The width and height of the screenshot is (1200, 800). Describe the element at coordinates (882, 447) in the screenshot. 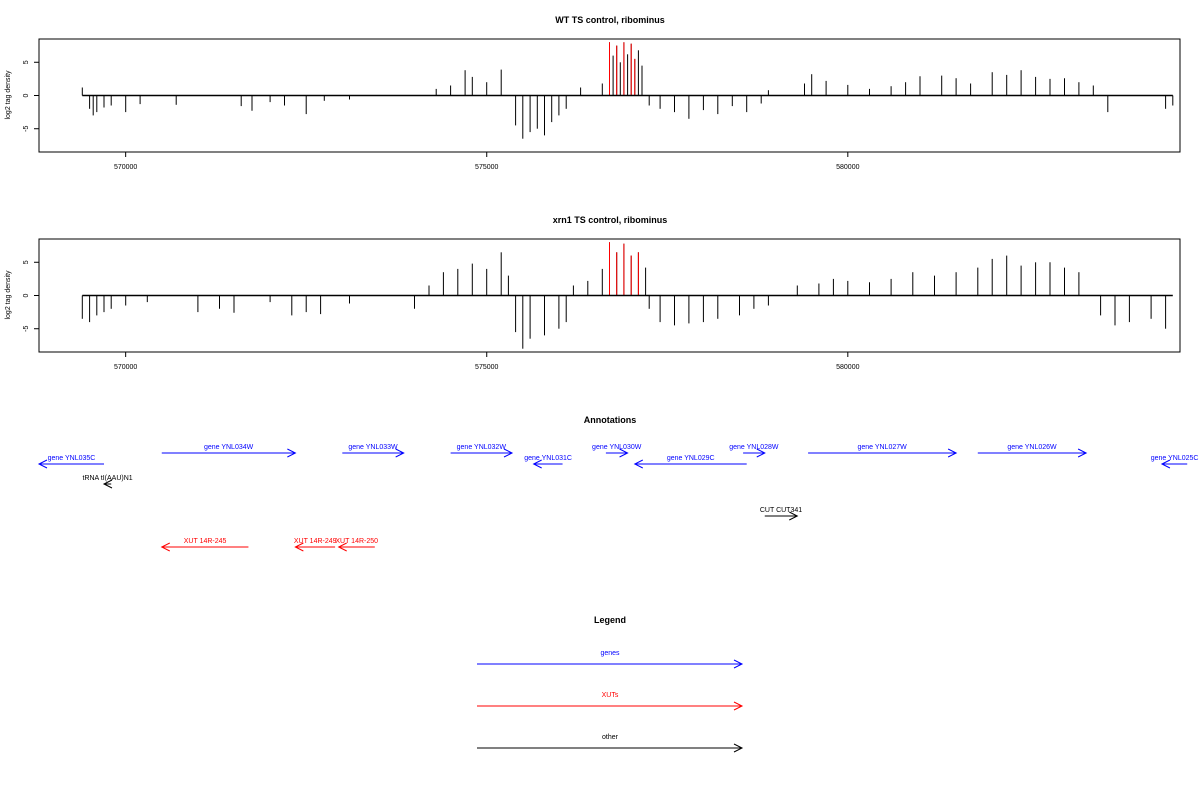

I see `feature-label: gene YNL027W` at that location.